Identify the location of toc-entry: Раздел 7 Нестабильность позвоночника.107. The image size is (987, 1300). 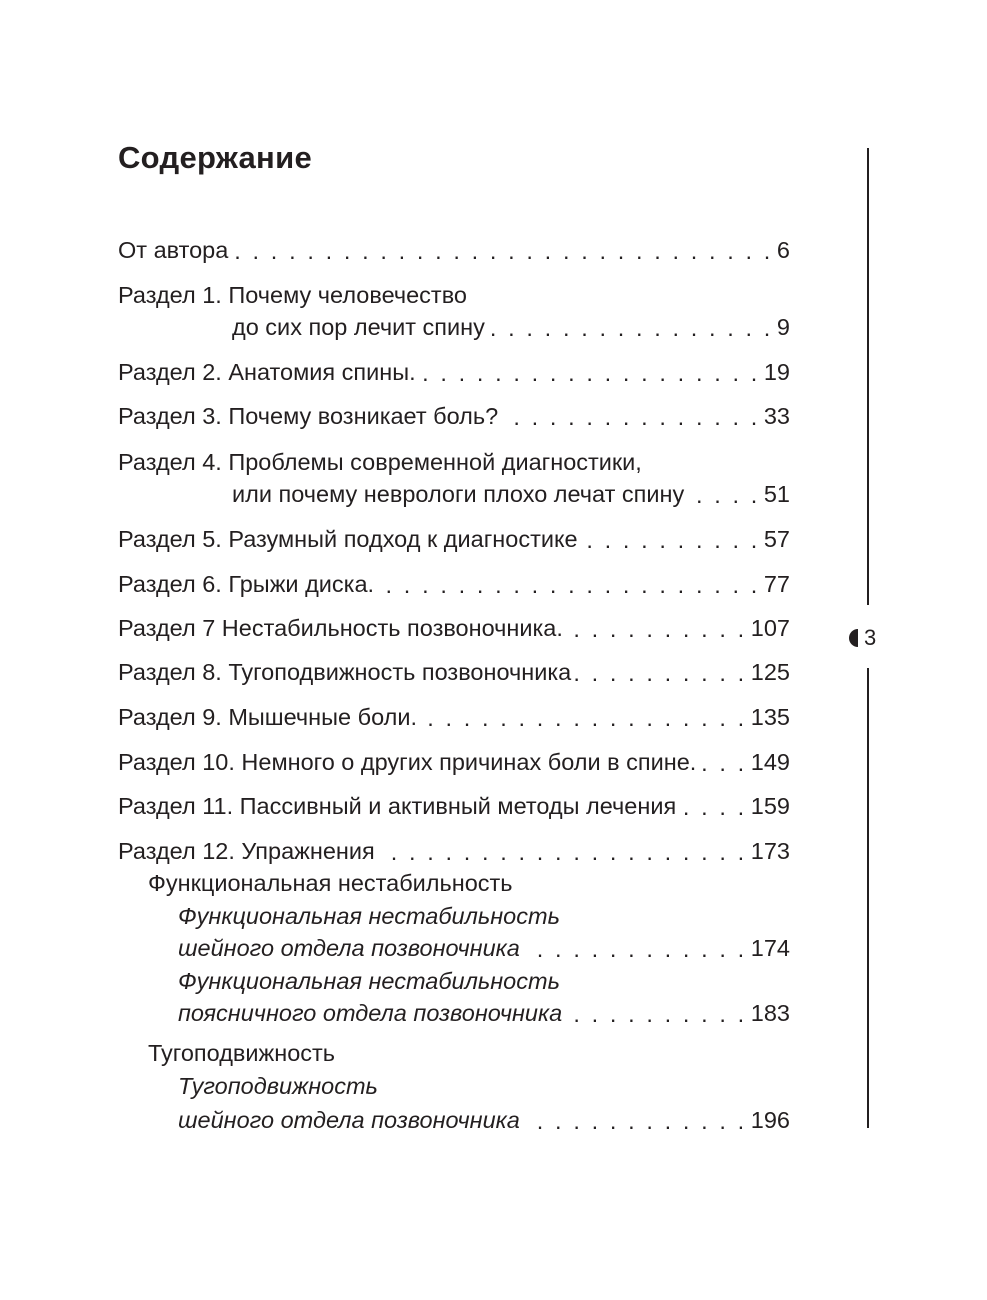
(454, 628).